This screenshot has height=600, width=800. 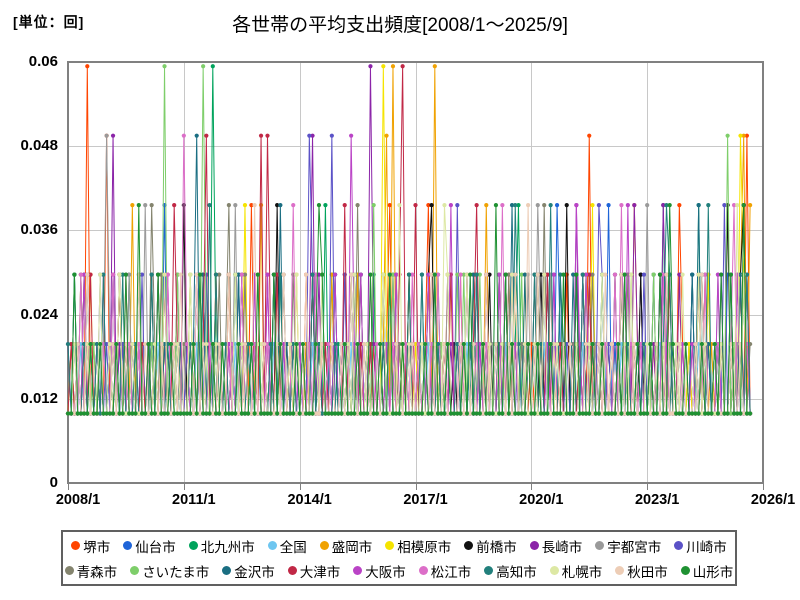 I want to click on legend-label: 大阪市, so click(x=385, y=572).